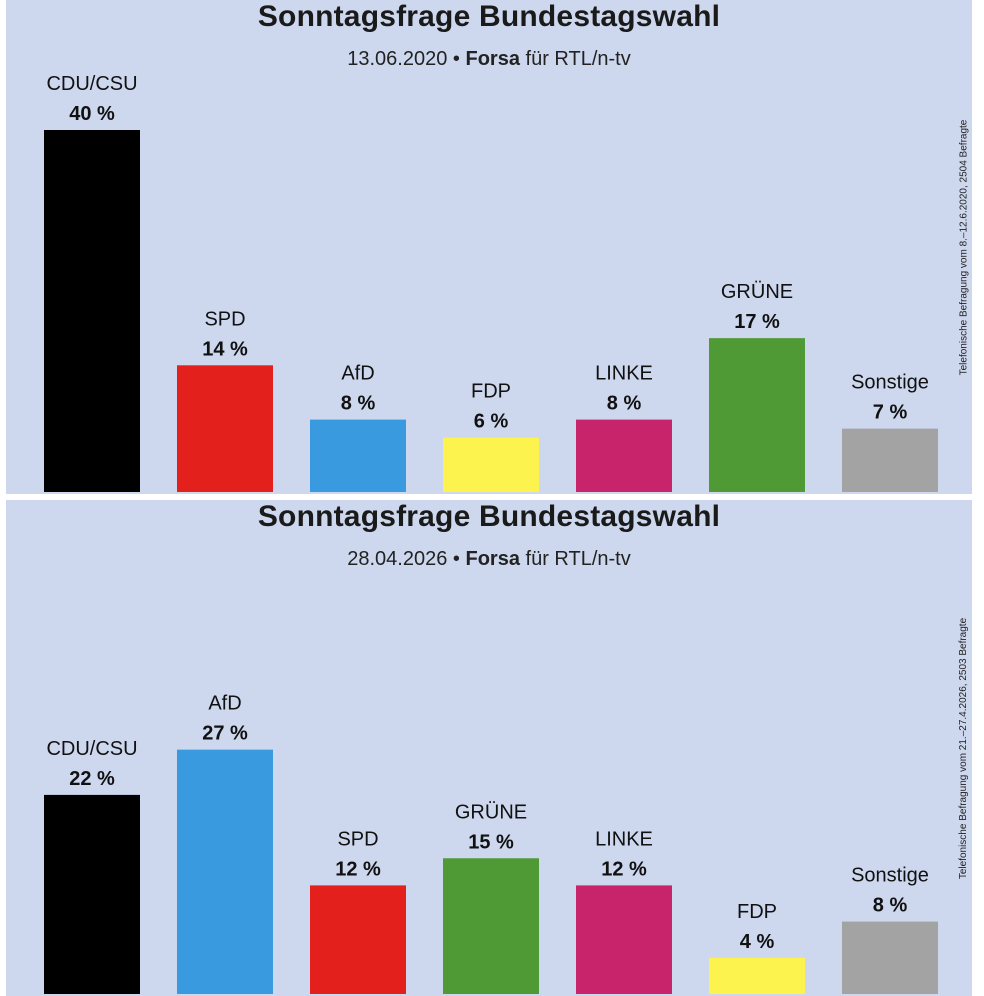 The width and height of the screenshot is (984, 996). I want to click on bar-value-label: 7 %, so click(890, 413).